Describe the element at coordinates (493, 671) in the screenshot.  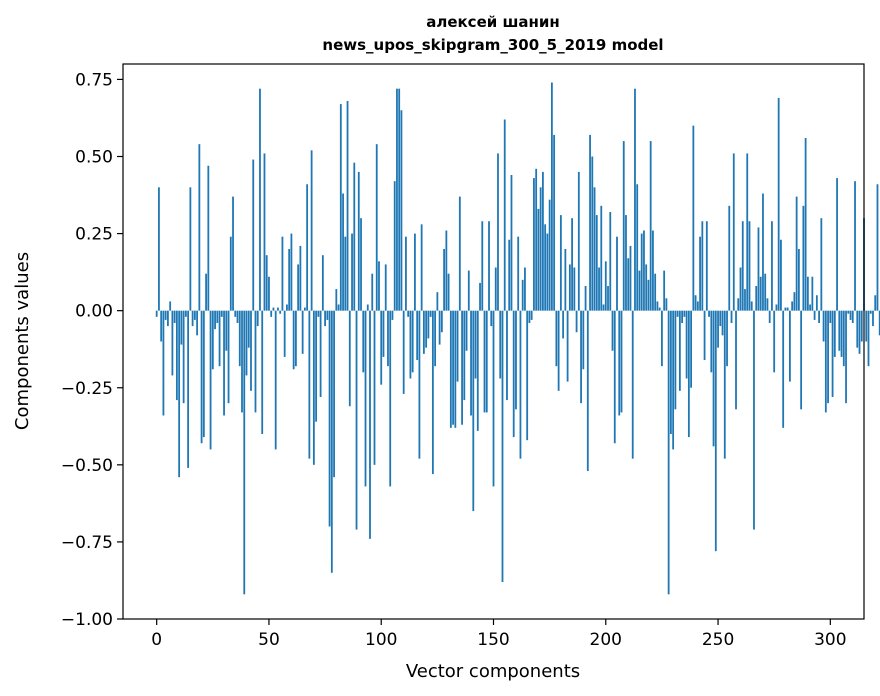
I see `x-axis-label: Vector components` at that location.